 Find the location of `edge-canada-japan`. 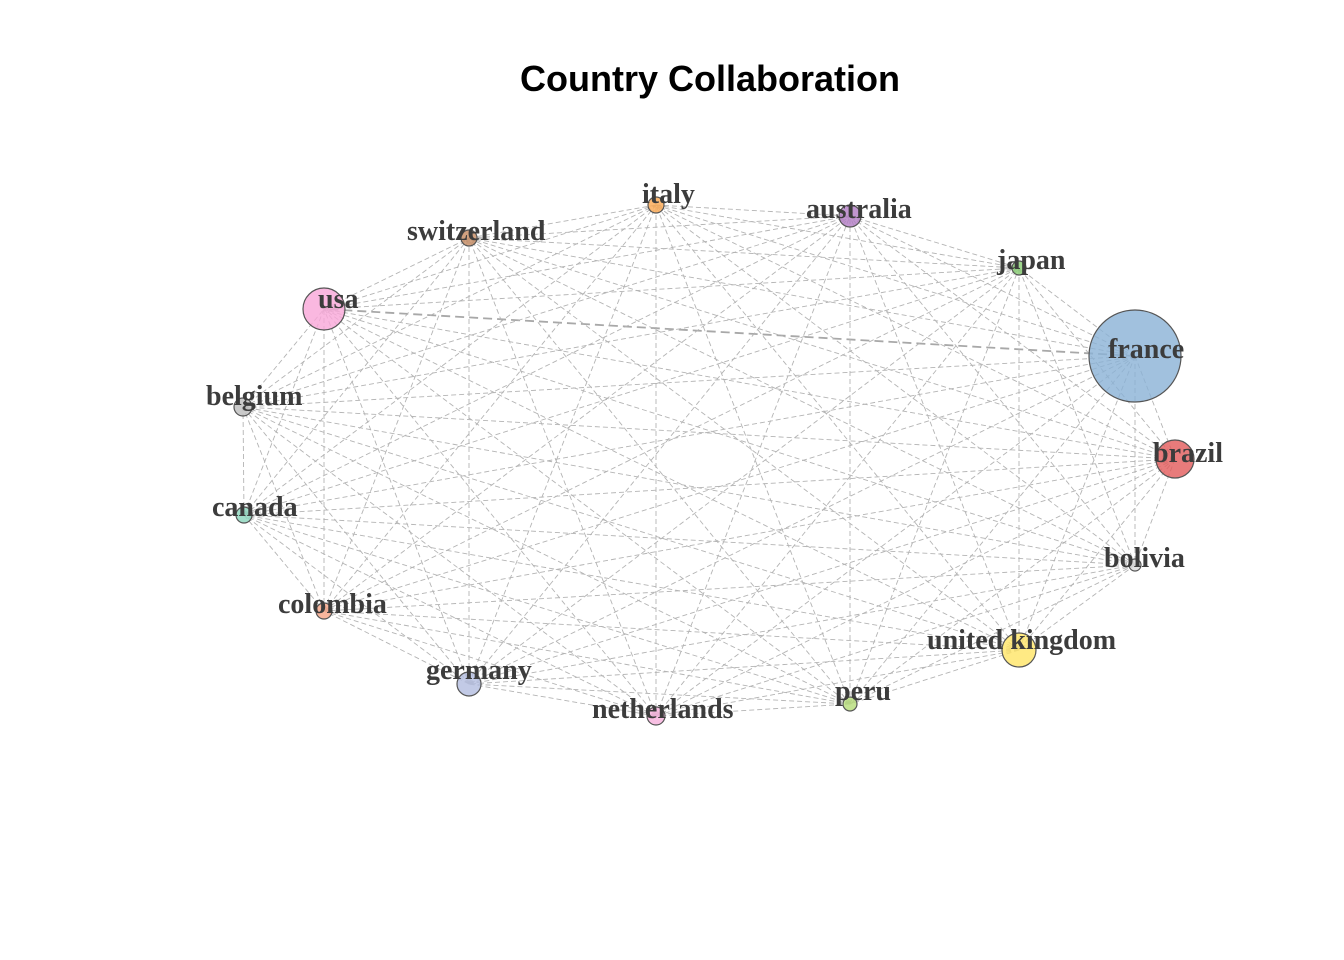

edge-canada-japan is located at coordinates (631, 391).